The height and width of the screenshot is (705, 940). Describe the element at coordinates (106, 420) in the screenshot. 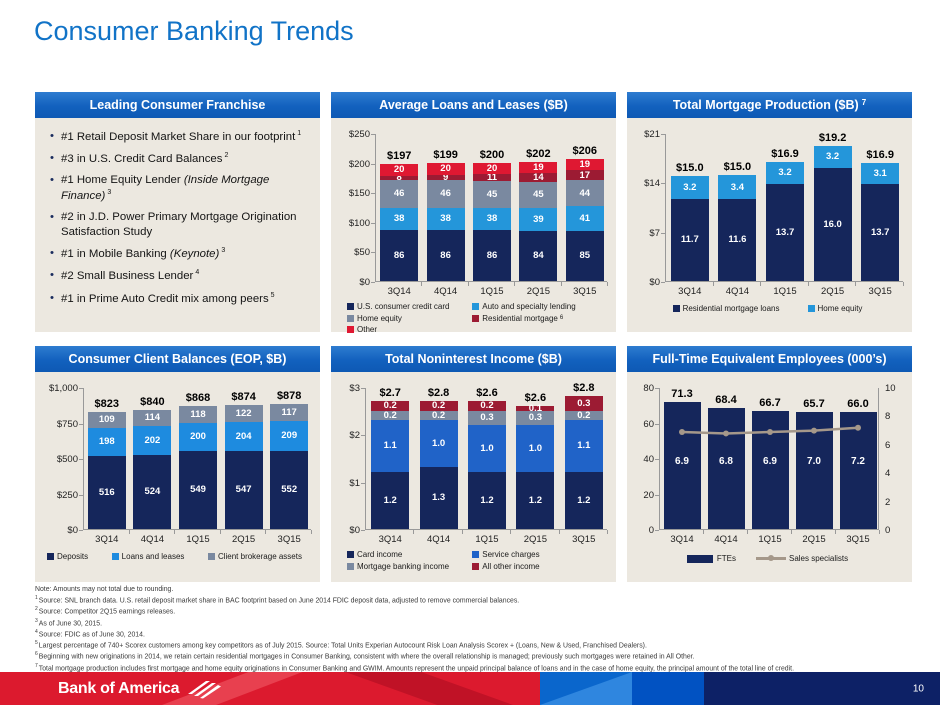

I see `bar-segment: 109` at that location.